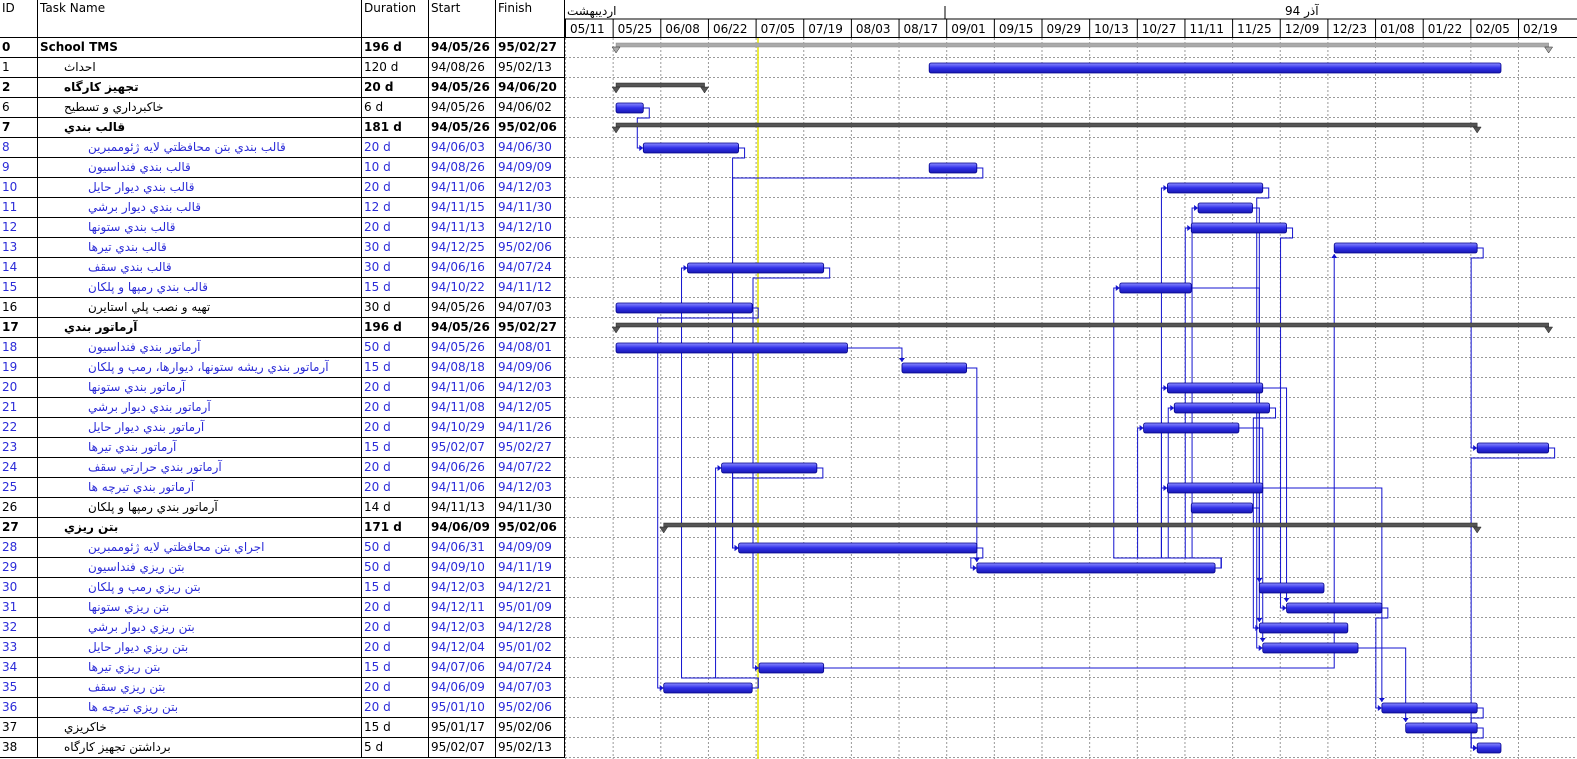  What do you see at coordinates (200, 148) in the screenshot?
I see `task-name: قالب بندي بتن محافظتي لايه ژئوممبرين` at bounding box center [200, 148].